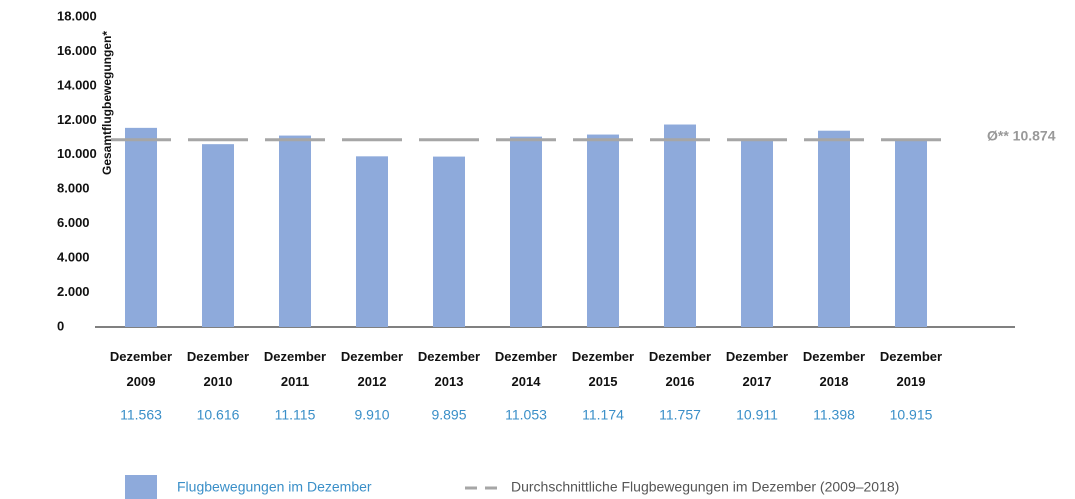 The image size is (1075, 499). I want to click on value-label: 10.915, so click(911, 415).